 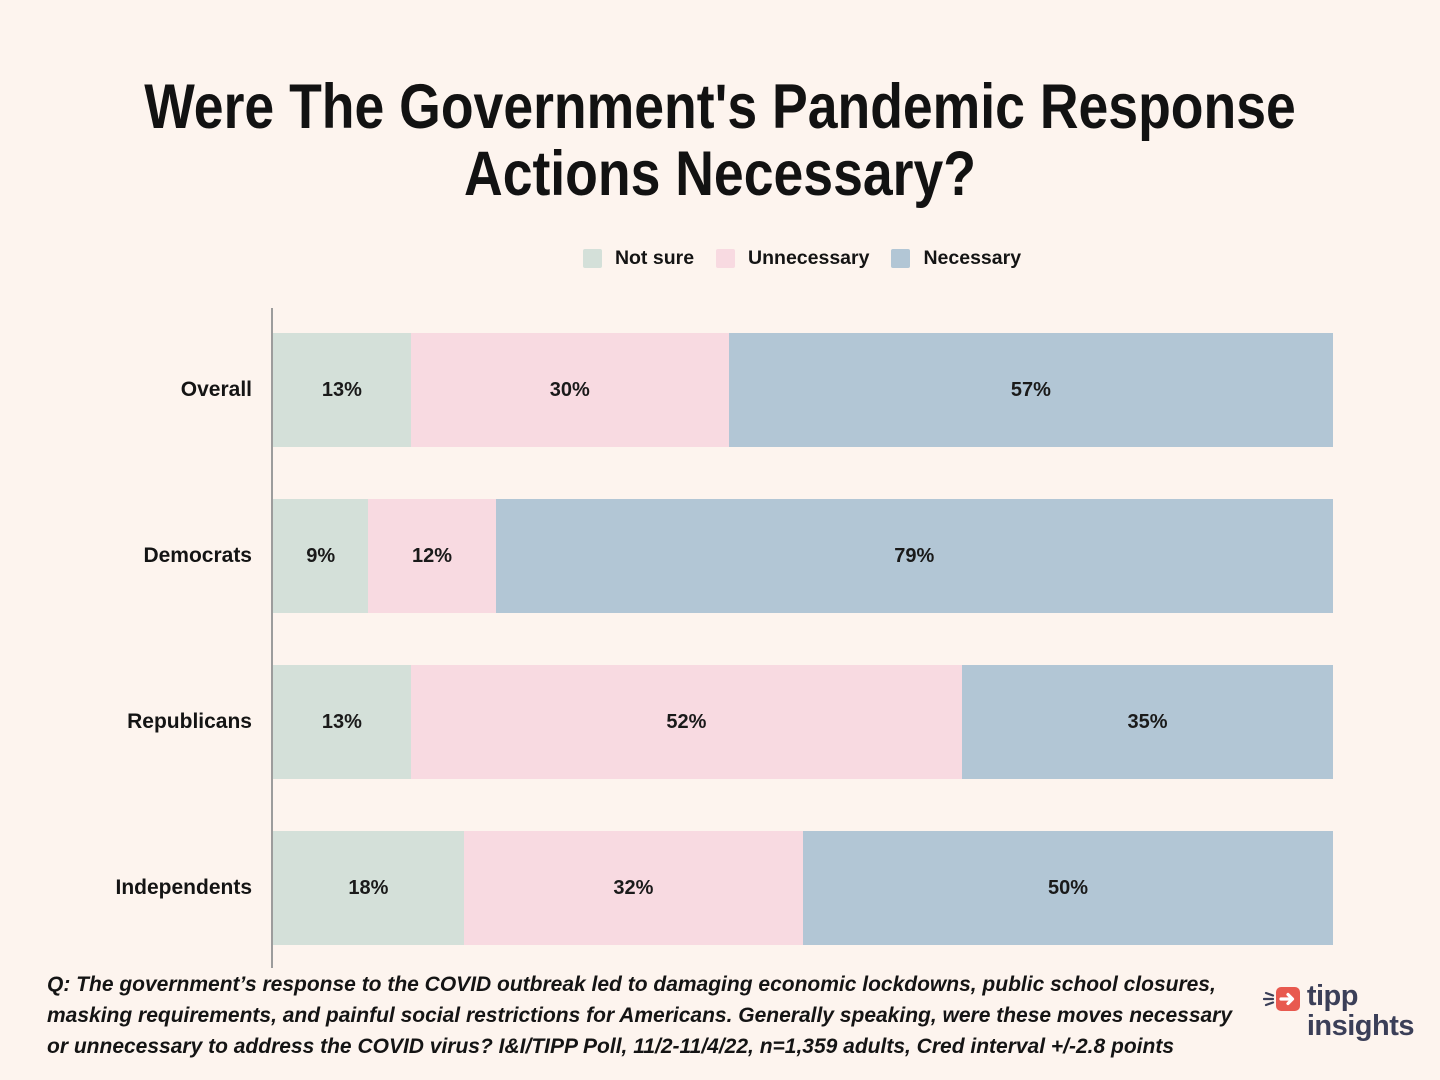 I want to click on bar-value-label: 35%, so click(x=1147, y=721).